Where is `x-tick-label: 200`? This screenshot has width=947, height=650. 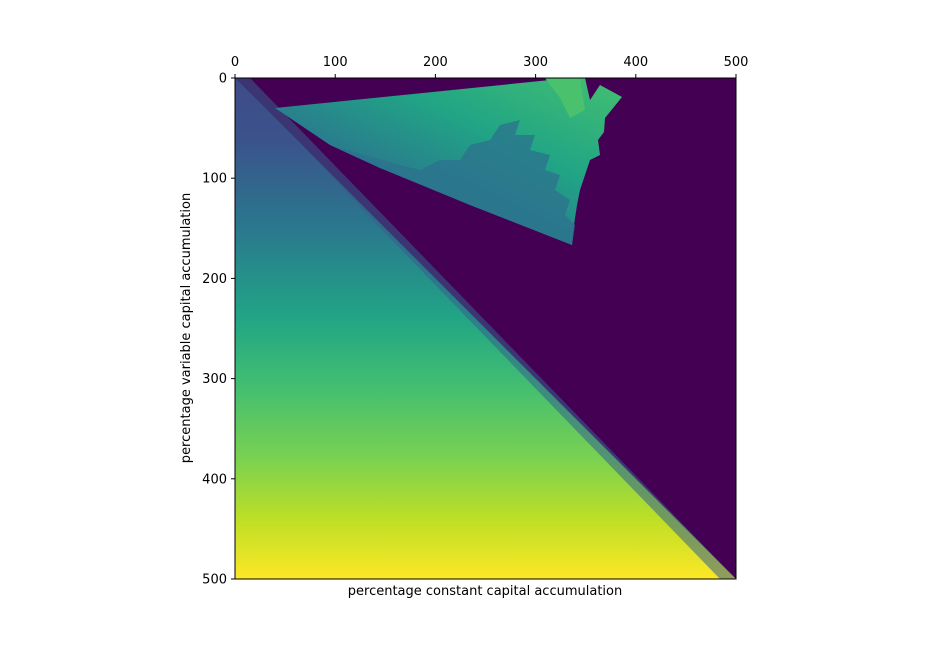
x-tick-label: 200 is located at coordinates (435, 62).